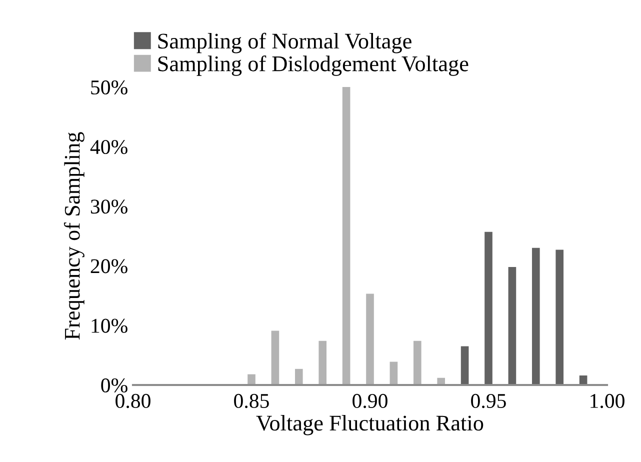  Describe the element at coordinates (110, 325) in the screenshot. I see `y-tick-label: 10%` at that location.